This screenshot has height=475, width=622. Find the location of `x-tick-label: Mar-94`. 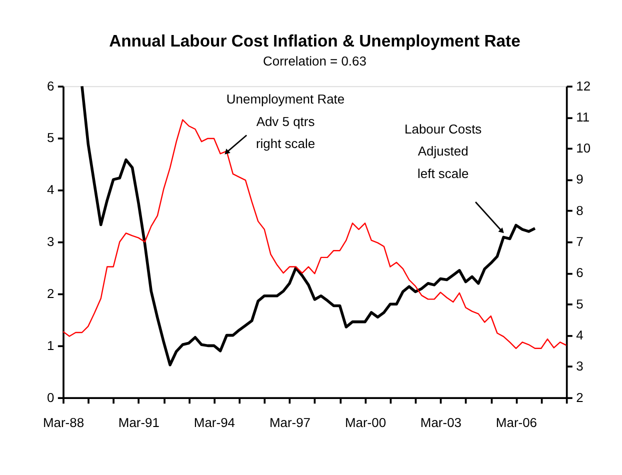

x-tick-label: Mar-94 is located at coordinates (215, 422).